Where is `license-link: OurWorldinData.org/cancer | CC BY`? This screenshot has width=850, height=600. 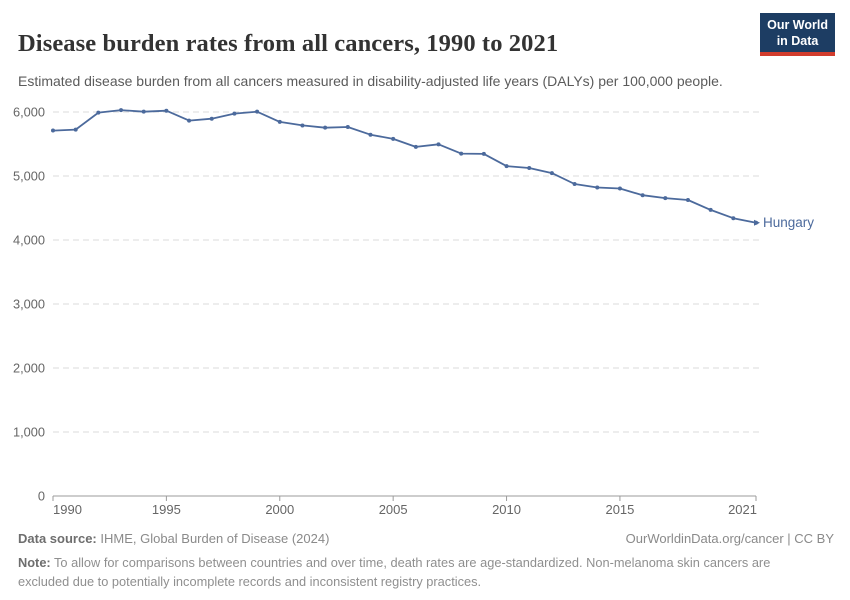 license-link: OurWorldinData.org/cancer | CC BY is located at coordinates (729, 538).